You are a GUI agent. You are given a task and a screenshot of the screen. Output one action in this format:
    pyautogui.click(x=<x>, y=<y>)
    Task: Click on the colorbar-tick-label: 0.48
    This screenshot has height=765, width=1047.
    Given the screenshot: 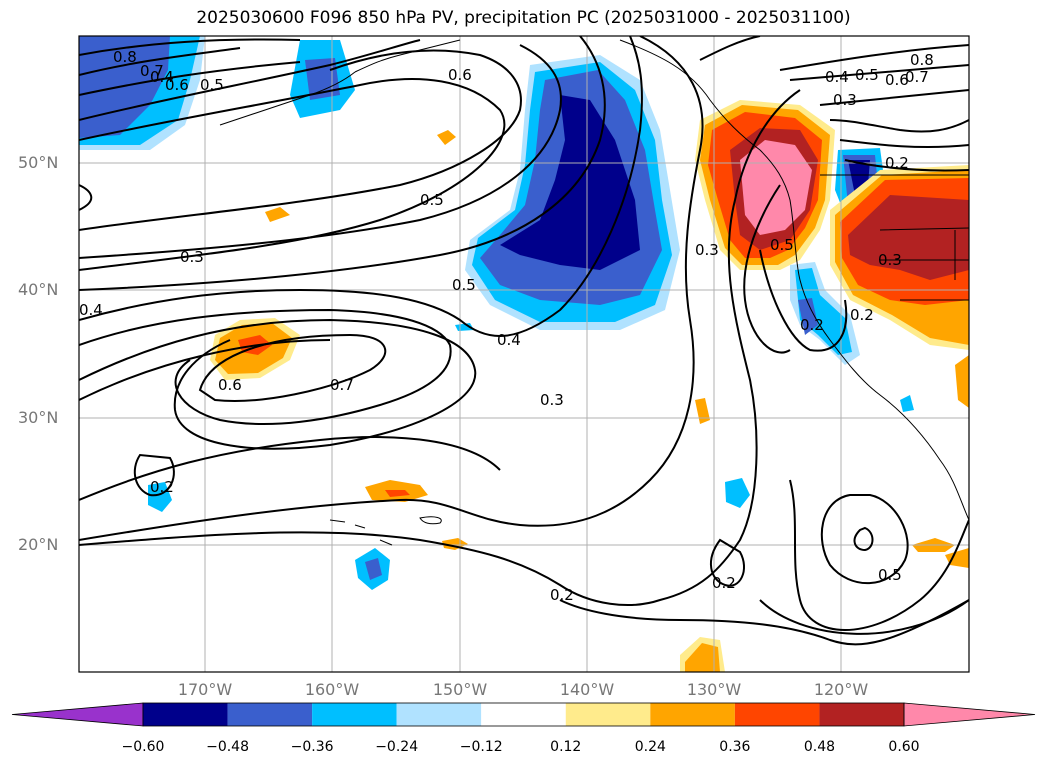 What is the action you would take?
    pyautogui.click(x=819, y=747)
    